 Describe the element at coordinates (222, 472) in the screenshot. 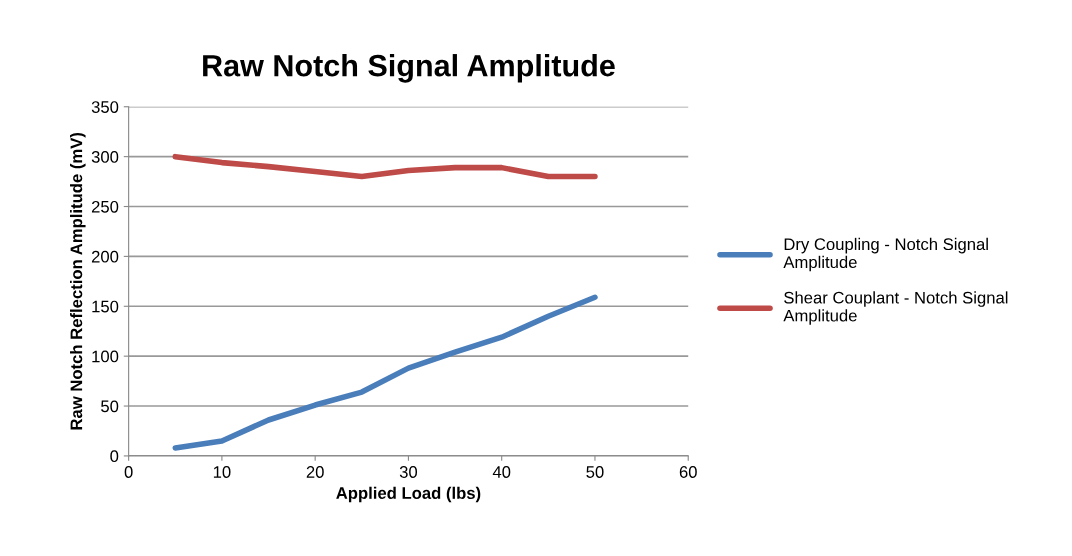

I see `x-tick-label: 10` at that location.